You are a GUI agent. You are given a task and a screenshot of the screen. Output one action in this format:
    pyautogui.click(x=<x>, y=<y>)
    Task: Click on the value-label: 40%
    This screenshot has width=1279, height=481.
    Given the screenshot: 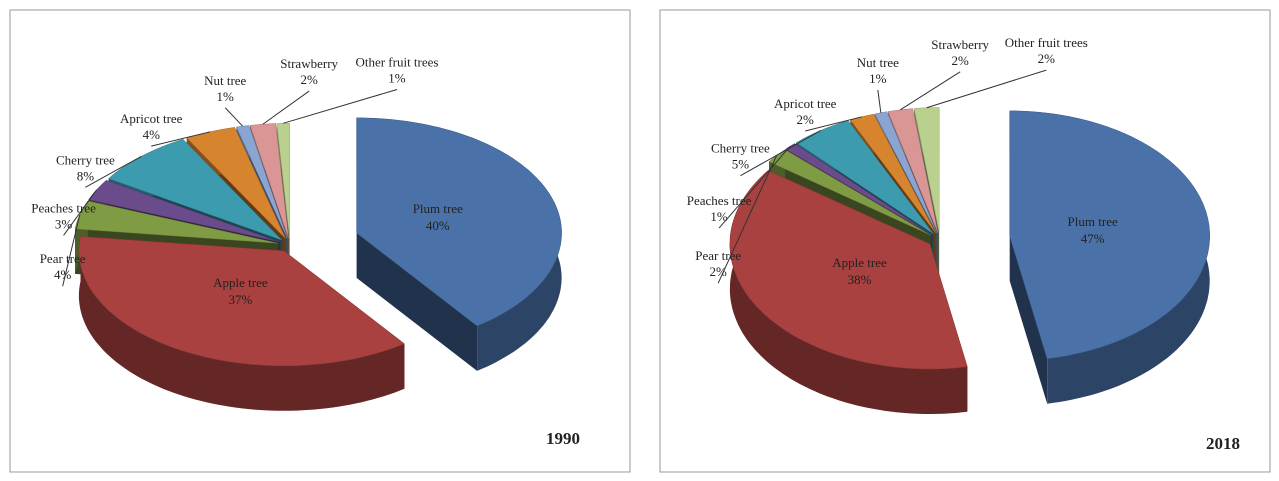 What is the action you would take?
    pyautogui.click(x=438, y=225)
    